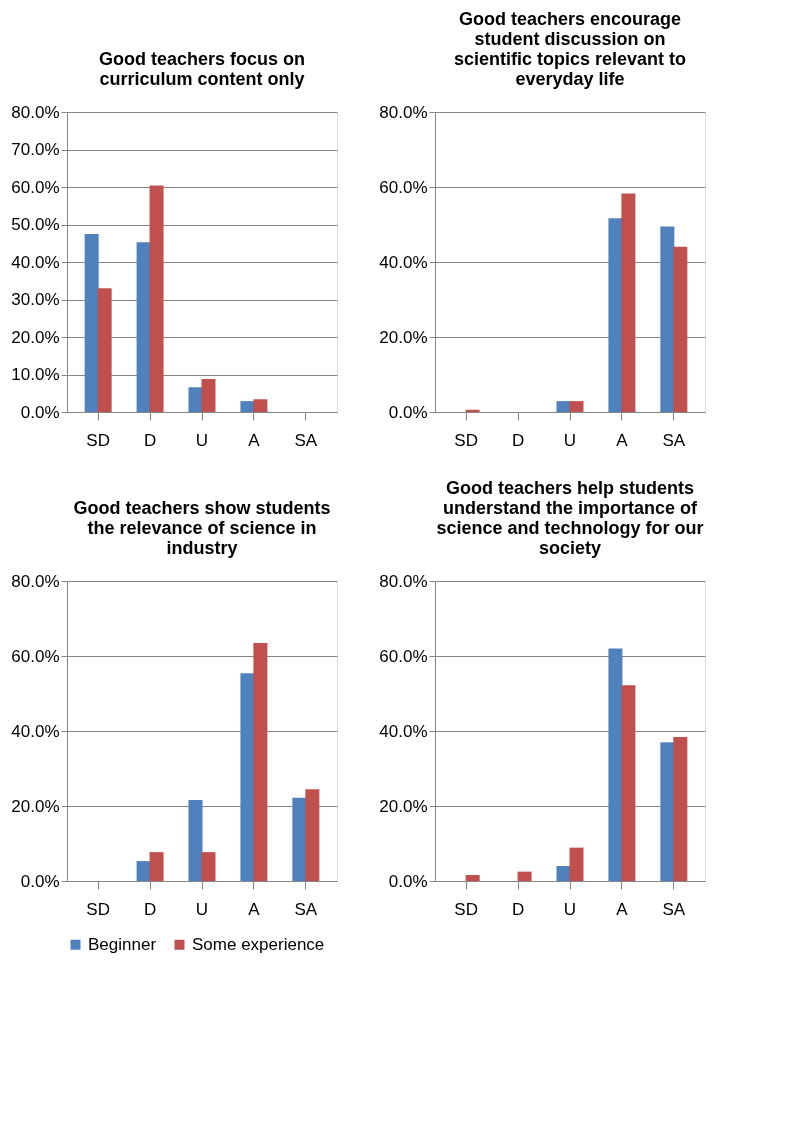 This screenshot has width=789, height=1130. I want to click on chart-title: Good teachers help students understand the importance of science and technology for our society, so click(570, 518).